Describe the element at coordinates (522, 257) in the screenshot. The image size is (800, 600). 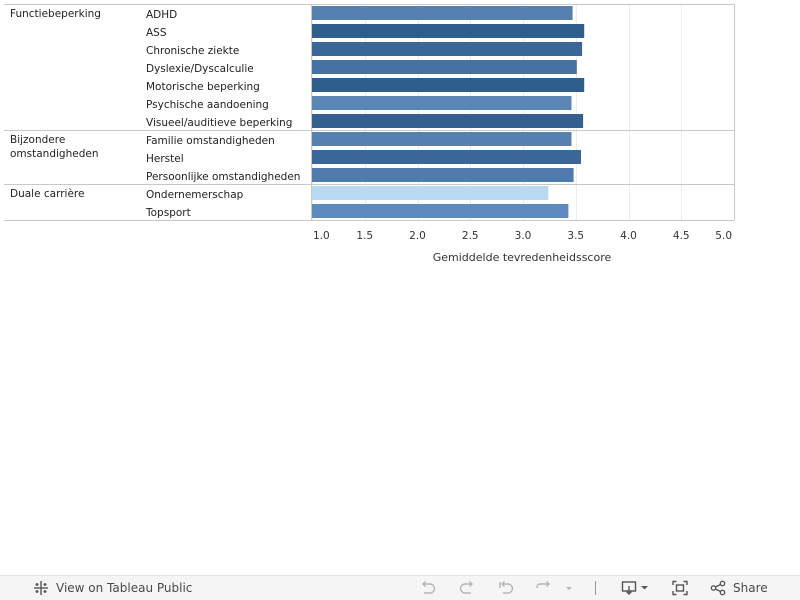
I see `x-axis-title: Gemiddelde tevredenheidsscore` at that location.